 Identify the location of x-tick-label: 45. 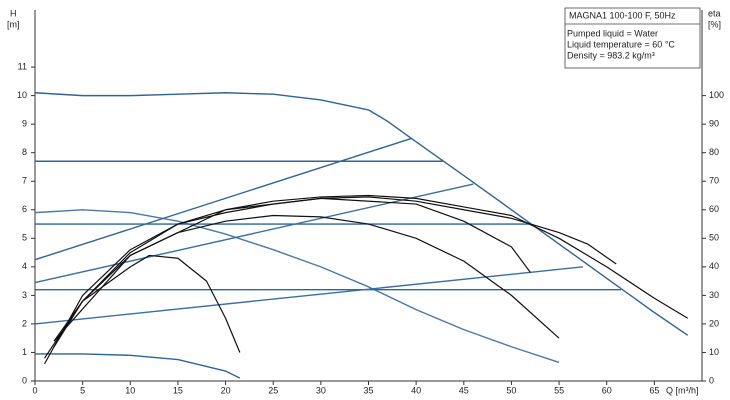
(464, 390).